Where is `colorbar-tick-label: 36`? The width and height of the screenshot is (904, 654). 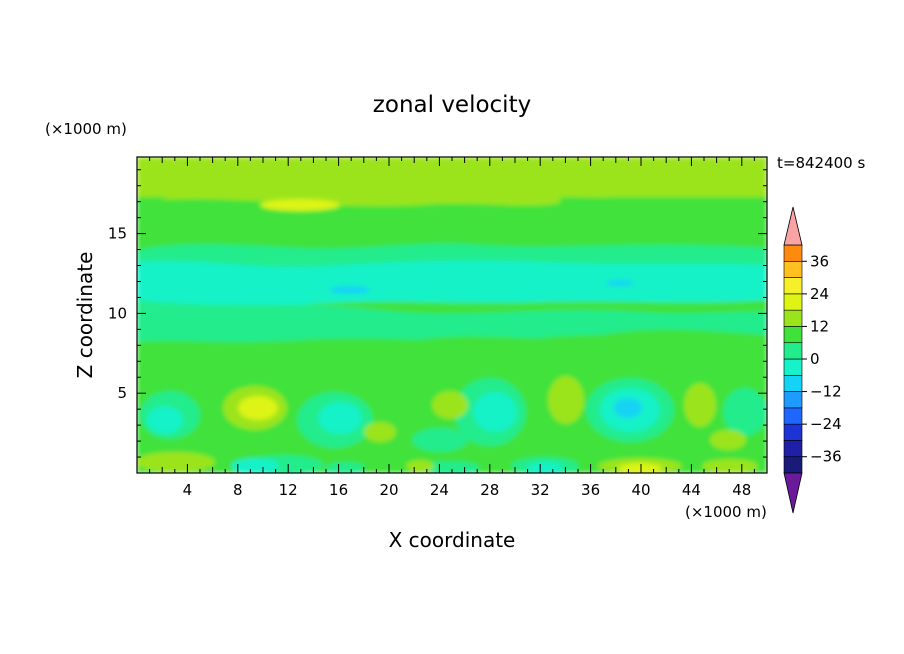 colorbar-tick-label: 36 is located at coordinates (819, 261).